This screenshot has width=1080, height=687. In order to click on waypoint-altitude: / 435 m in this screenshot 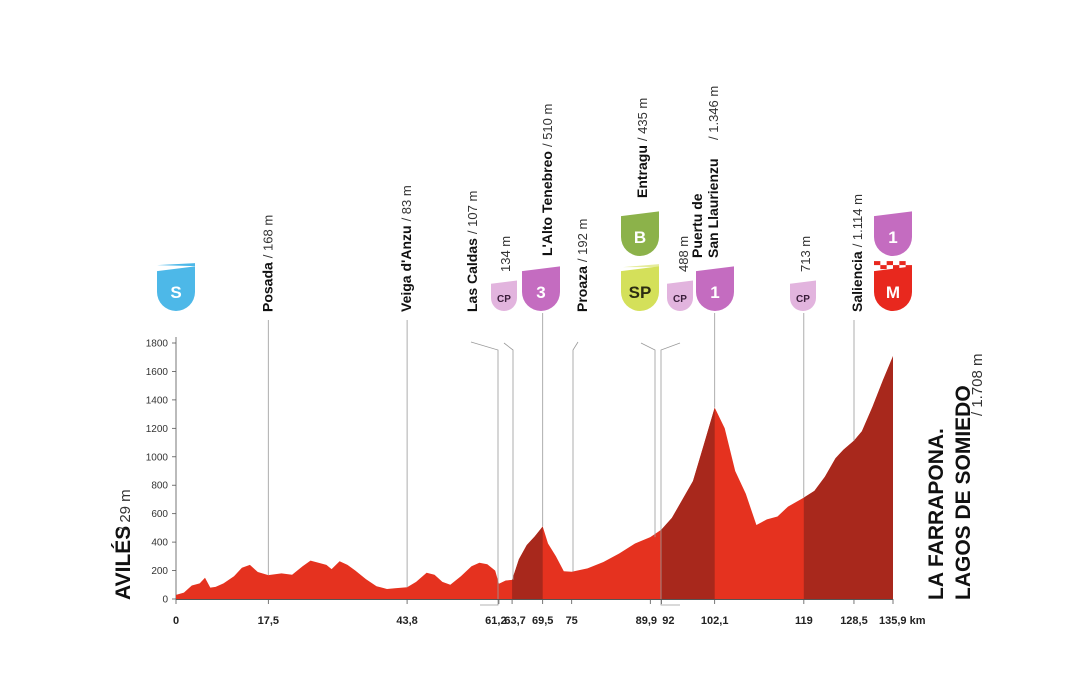, I will do `click(642, 119)`.